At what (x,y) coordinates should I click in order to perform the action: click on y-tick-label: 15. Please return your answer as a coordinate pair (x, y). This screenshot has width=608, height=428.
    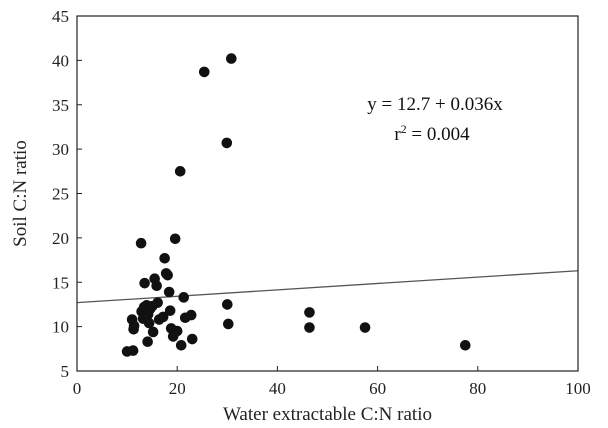
    Looking at the image, I should click on (60, 282).